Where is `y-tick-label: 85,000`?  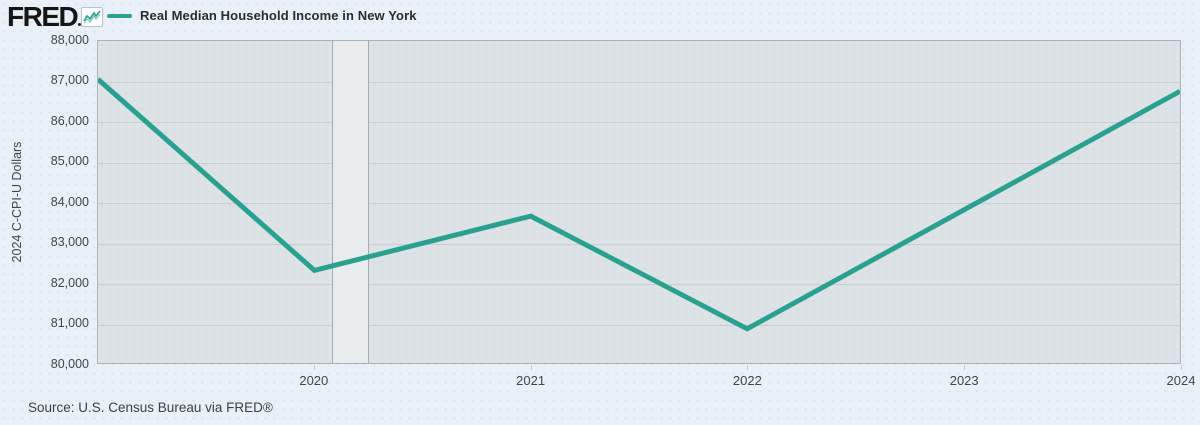
y-tick-label: 85,000 is located at coordinates (69, 161).